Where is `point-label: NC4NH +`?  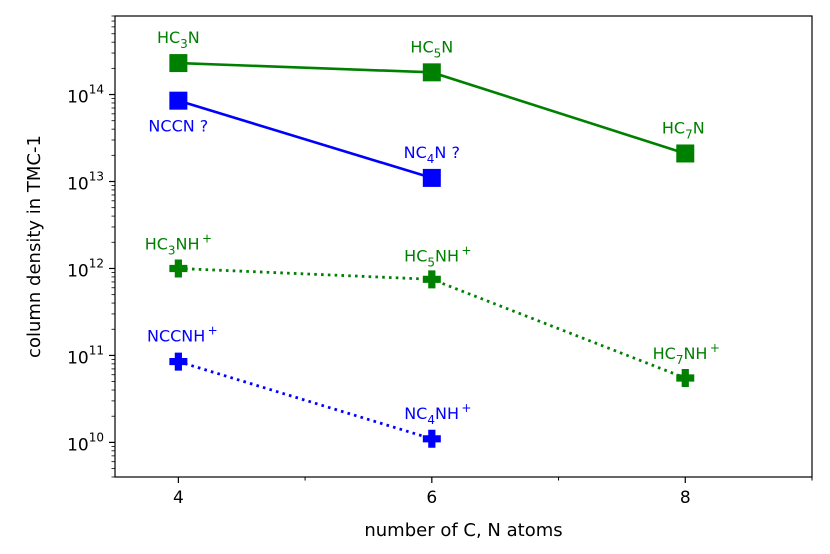 point-label: NC4NH + is located at coordinates (437, 414).